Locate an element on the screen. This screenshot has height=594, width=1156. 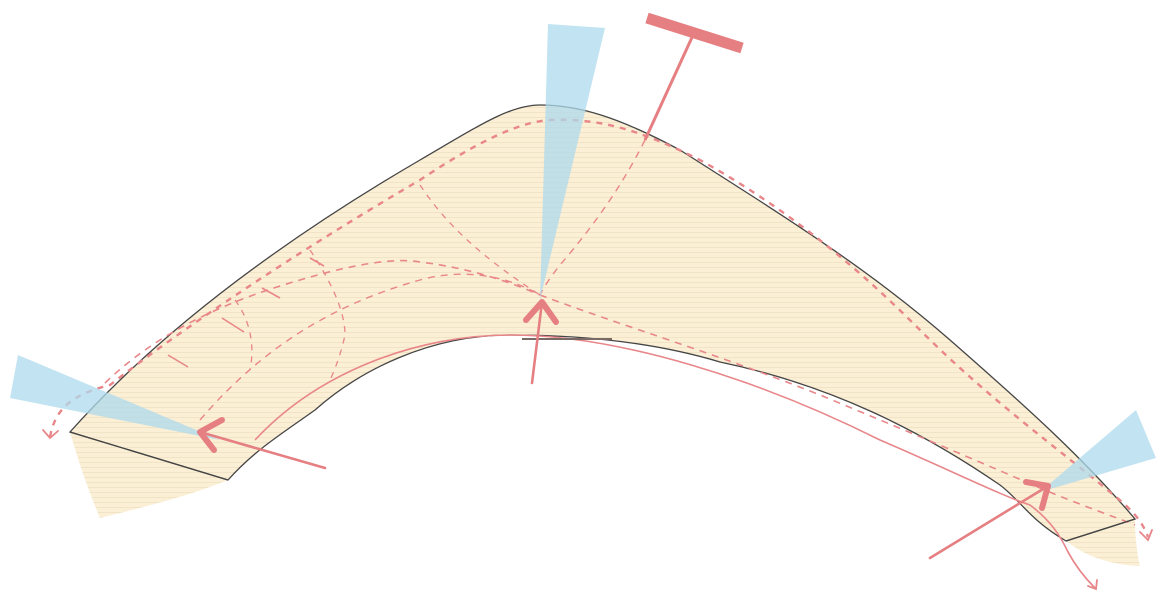
t-support-icon is located at coordinates (693, 76).